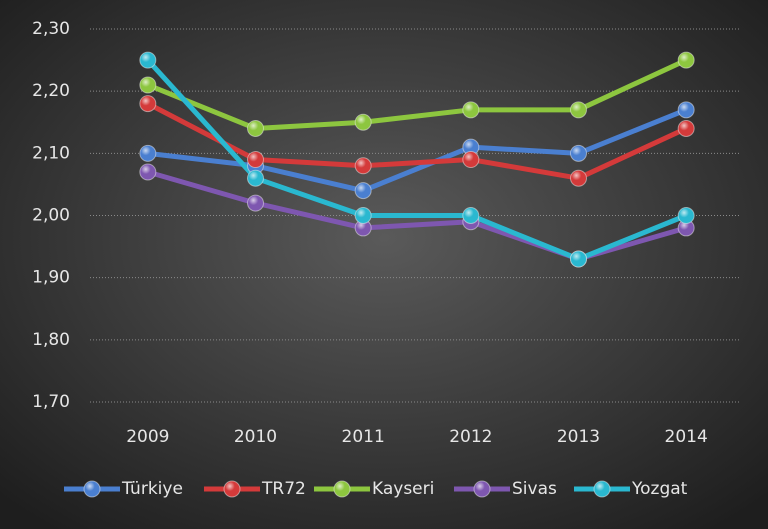 This screenshot has width=768, height=529. I want to click on y-tick-label: 2,20, so click(51, 91).